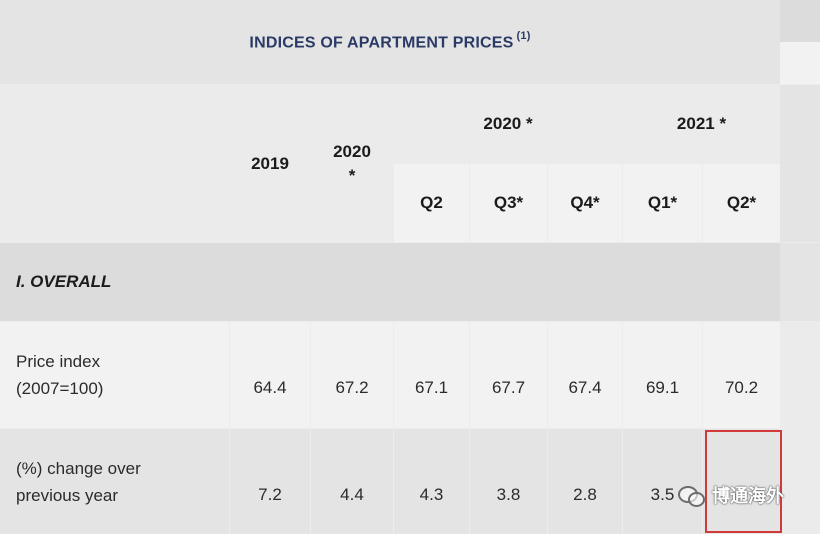  I want to click on header-q2-2020: Q2, so click(431, 203).